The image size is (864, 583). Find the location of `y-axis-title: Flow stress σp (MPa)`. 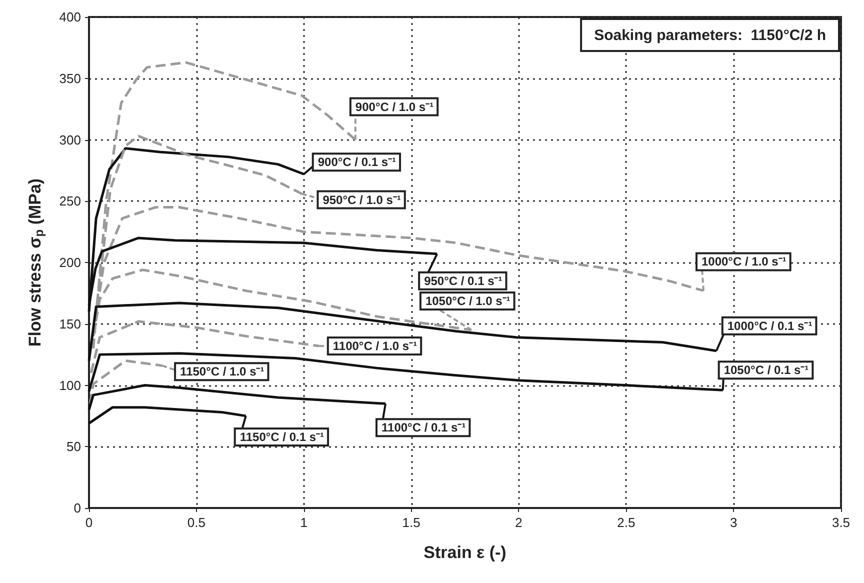

y-axis-title: Flow stress σp (MPa) is located at coordinates (36, 262).